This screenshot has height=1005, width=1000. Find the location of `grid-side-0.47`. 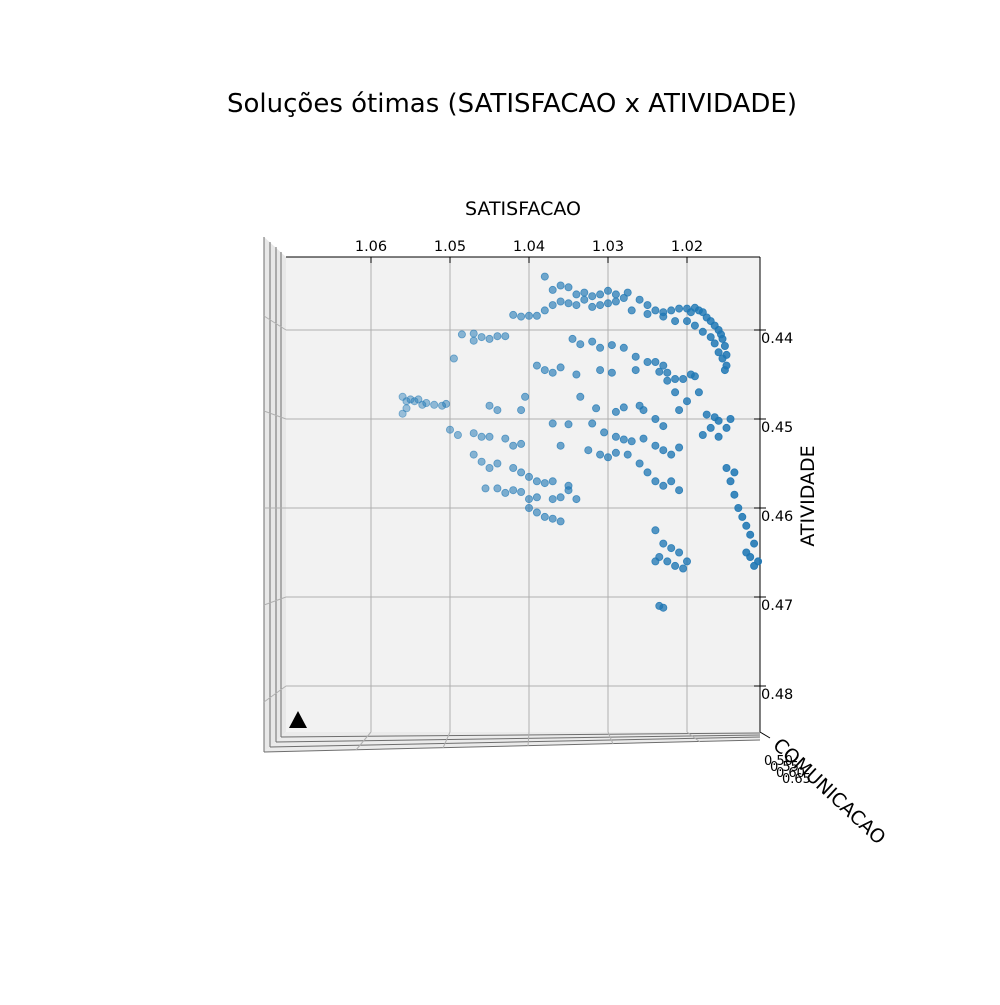

grid-side-0.47 is located at coordinates (275, 601).